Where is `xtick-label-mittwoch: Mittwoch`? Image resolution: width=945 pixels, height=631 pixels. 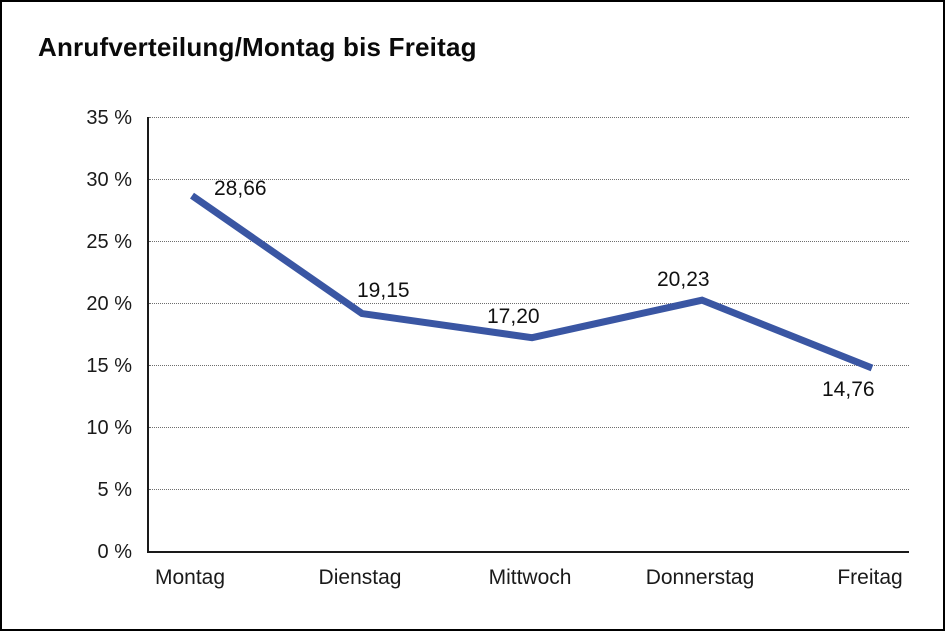
xtick-label-mittwoch: Mittwoch is located at coordinates (530, 577).